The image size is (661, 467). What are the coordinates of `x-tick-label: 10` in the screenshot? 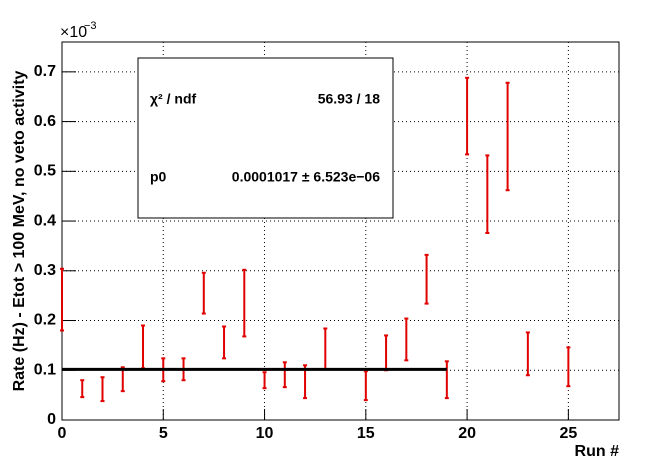 It's located at (265, 433).